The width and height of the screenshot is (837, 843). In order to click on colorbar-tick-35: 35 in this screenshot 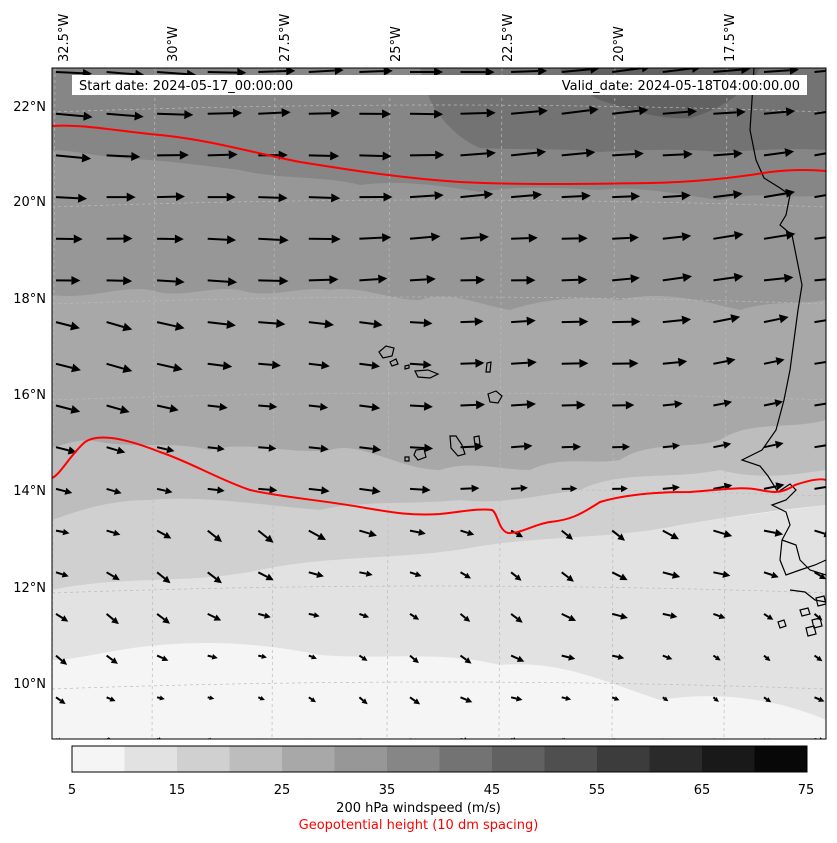, I will do `click(387, 790)`.